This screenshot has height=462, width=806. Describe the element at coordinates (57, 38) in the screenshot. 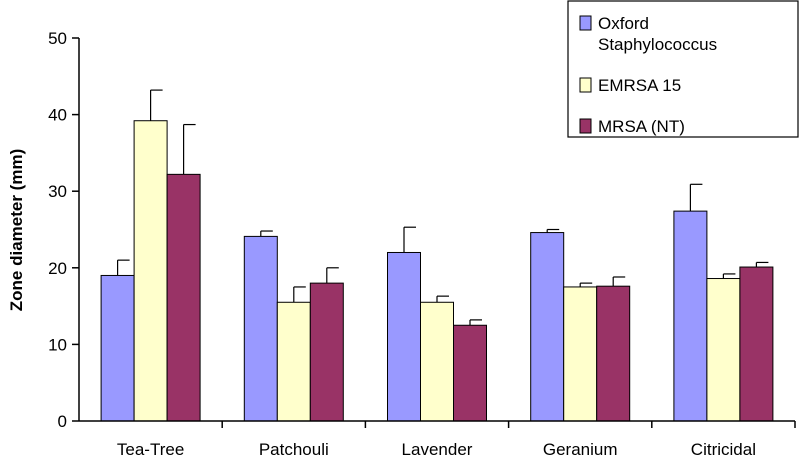

I see `y-tick-label: 50` at that location.